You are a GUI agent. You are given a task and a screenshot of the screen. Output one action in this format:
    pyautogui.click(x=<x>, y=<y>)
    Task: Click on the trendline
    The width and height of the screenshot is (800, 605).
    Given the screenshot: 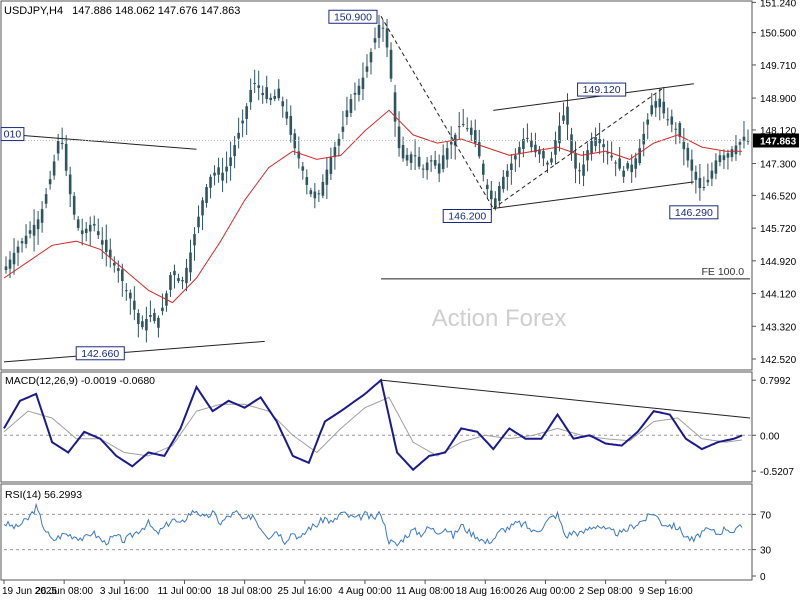 What is the action you would take?
    pyautogui.click(x=134, y=351)
    